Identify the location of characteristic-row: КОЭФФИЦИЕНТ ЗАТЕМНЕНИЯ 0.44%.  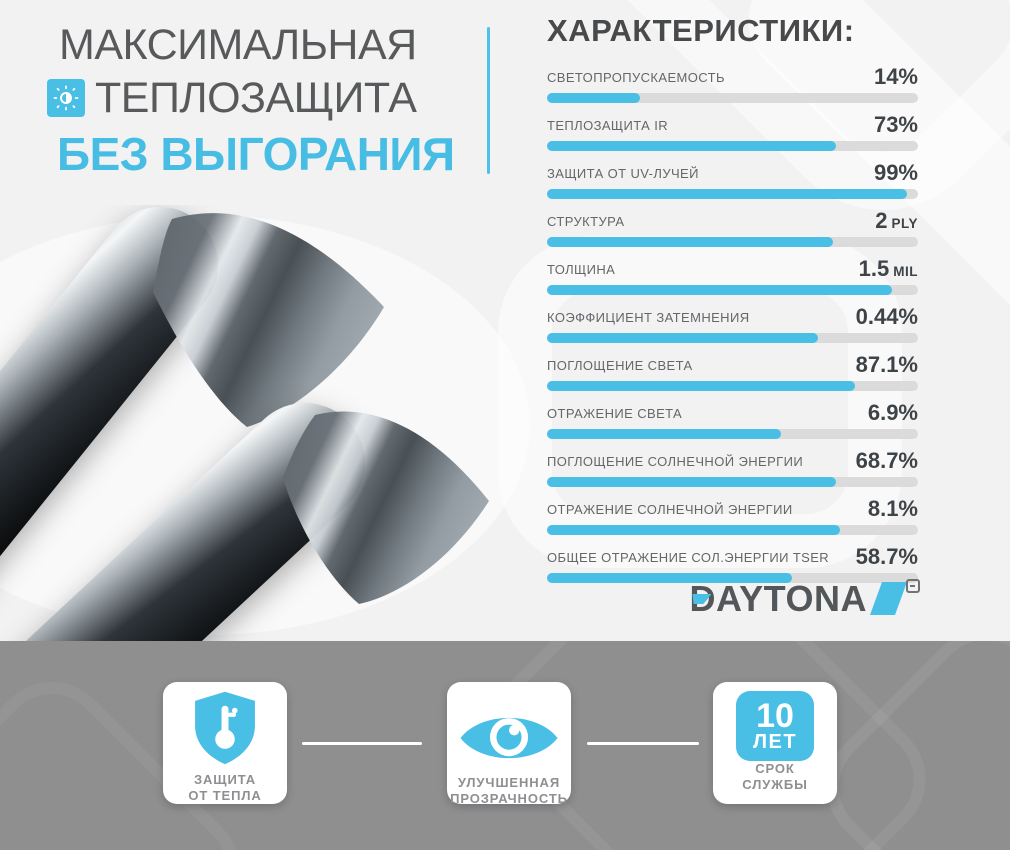
(732, 324).